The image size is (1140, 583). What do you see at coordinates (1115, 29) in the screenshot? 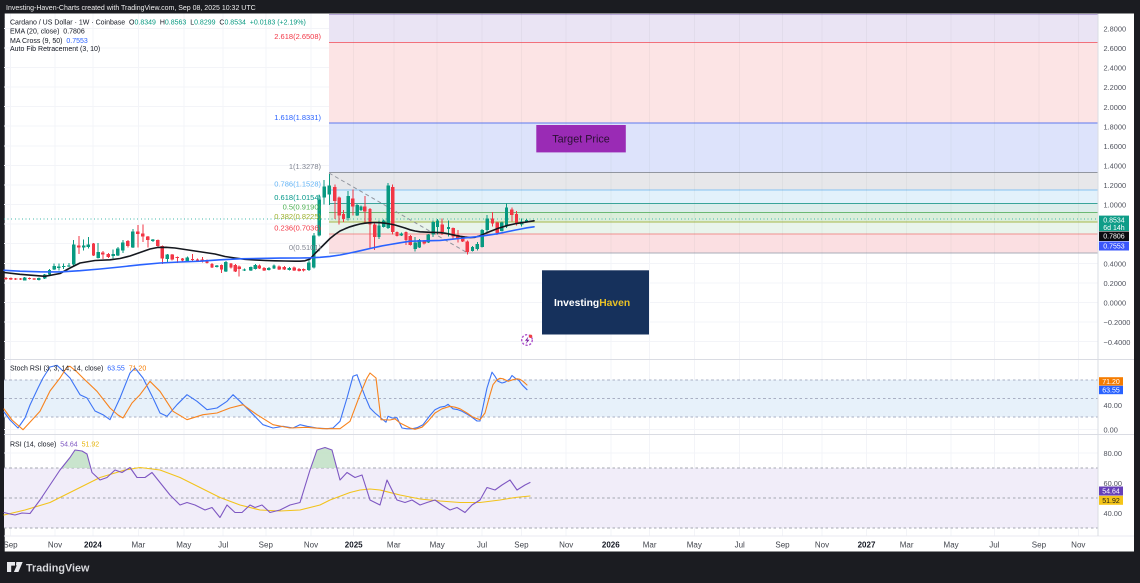
I see `svg-text: 2.8000` at bounding box center [1115, 29].